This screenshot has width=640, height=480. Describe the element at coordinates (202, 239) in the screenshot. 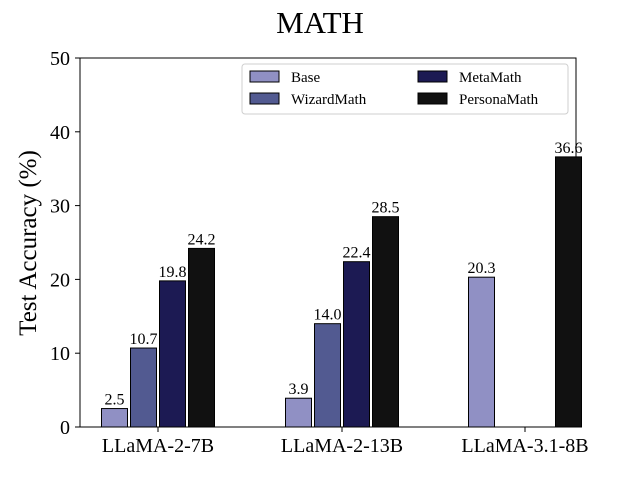

I see `bar-value-label: 24.2` at that location.